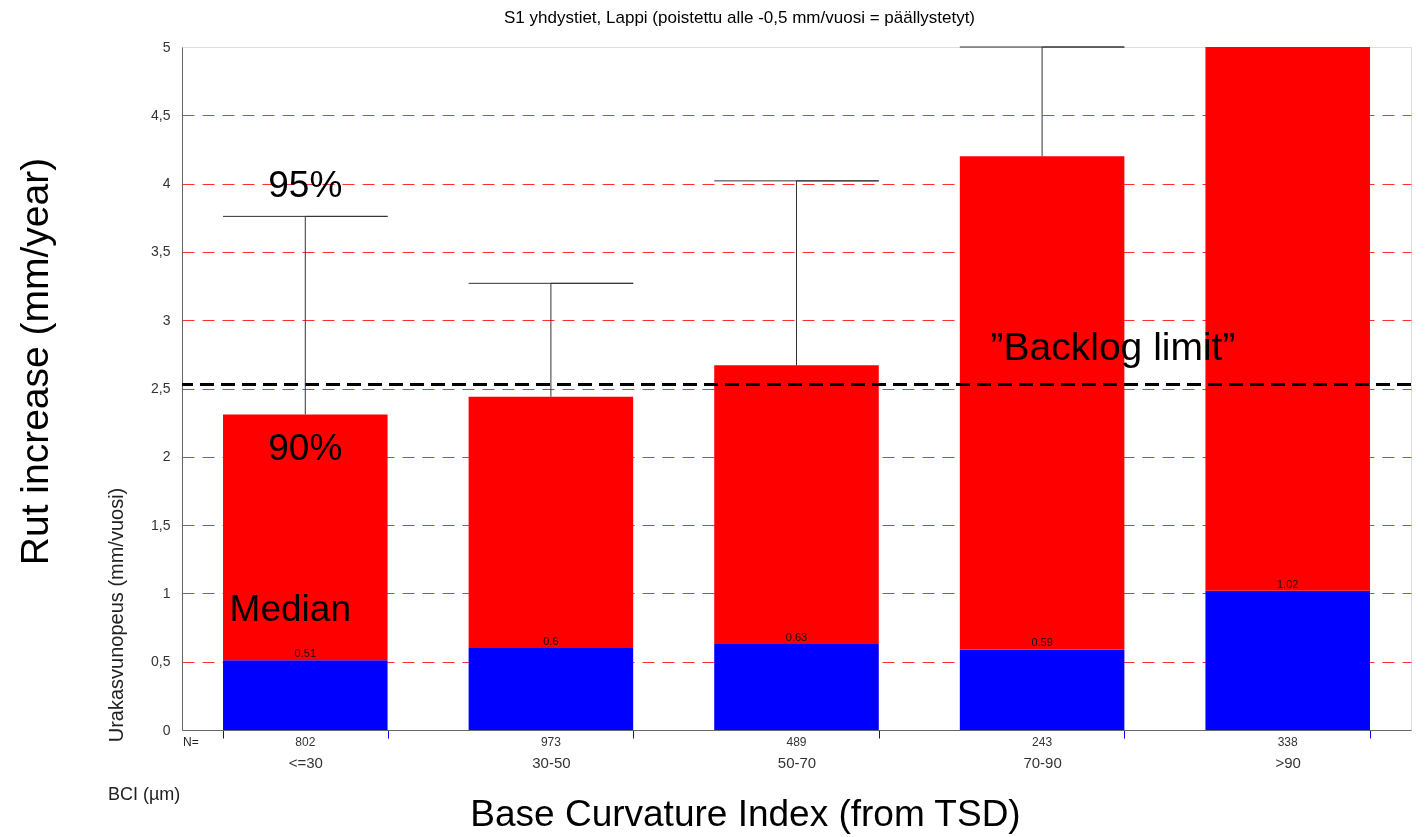  Describe the element at coordinates (166, 729) in the screenshot. I see `y-tick-label: 0` at that location.